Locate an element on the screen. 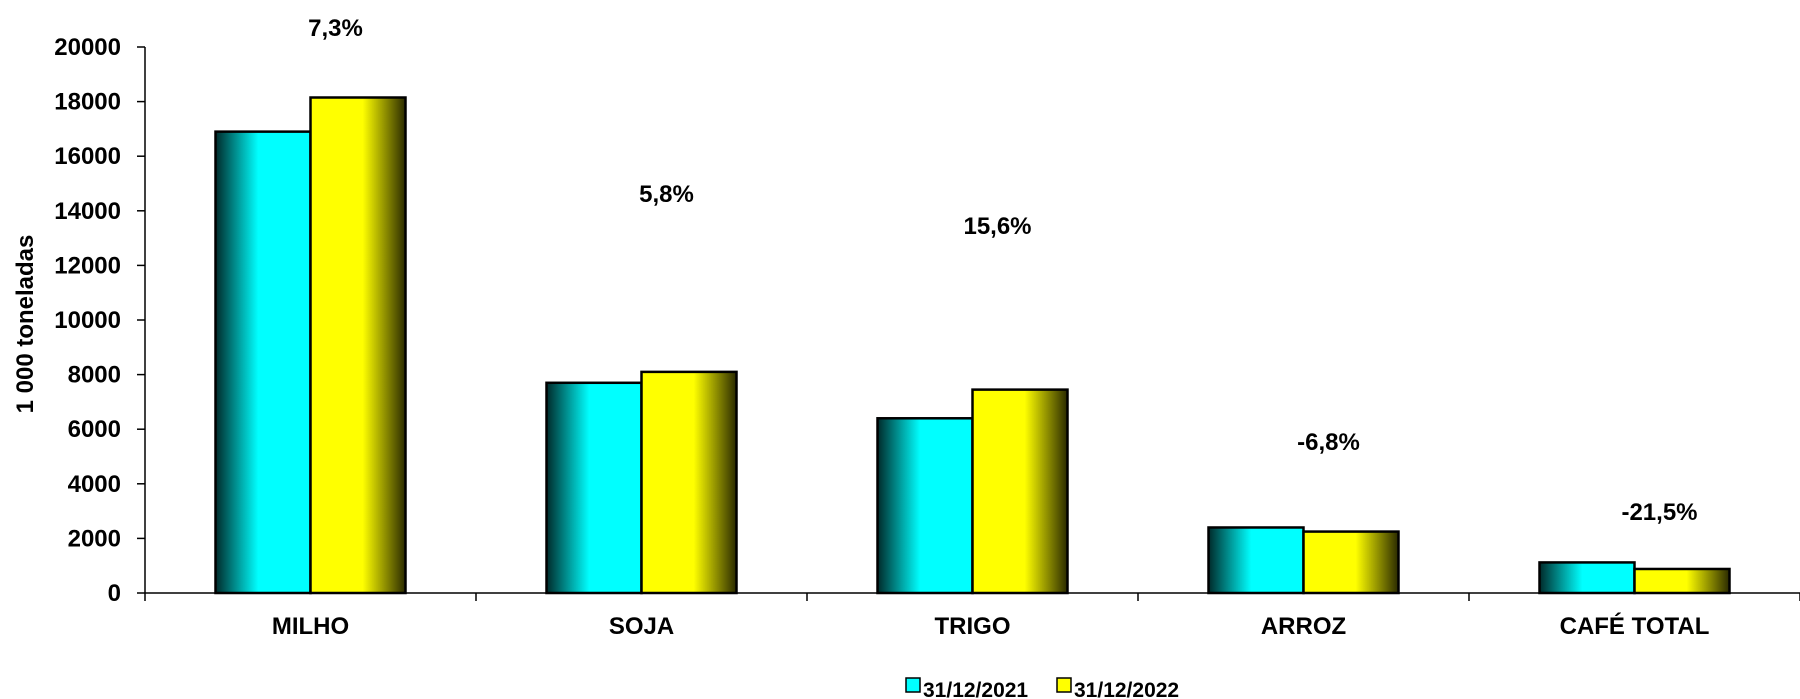 This screenshot has width=1800, height=699. bar-2022-milho is located at coordinates (358, 345).